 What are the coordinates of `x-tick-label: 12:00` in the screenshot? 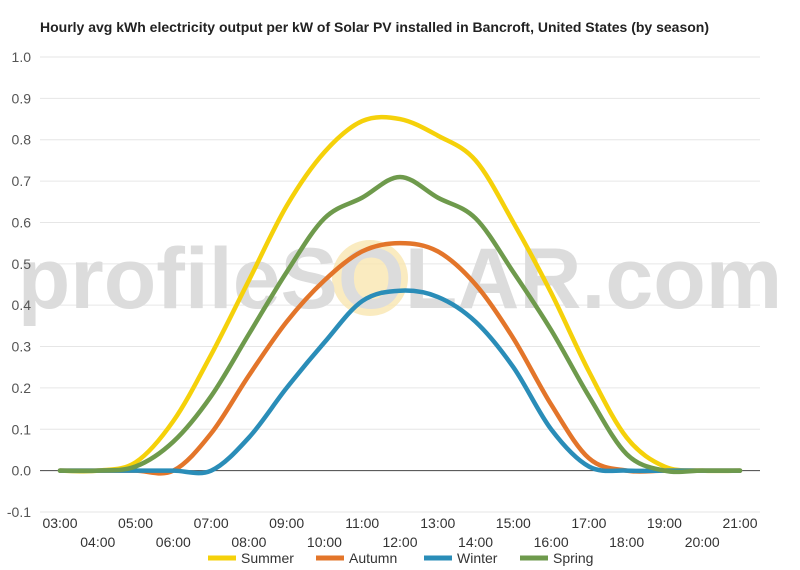 It's located at (399, 542).